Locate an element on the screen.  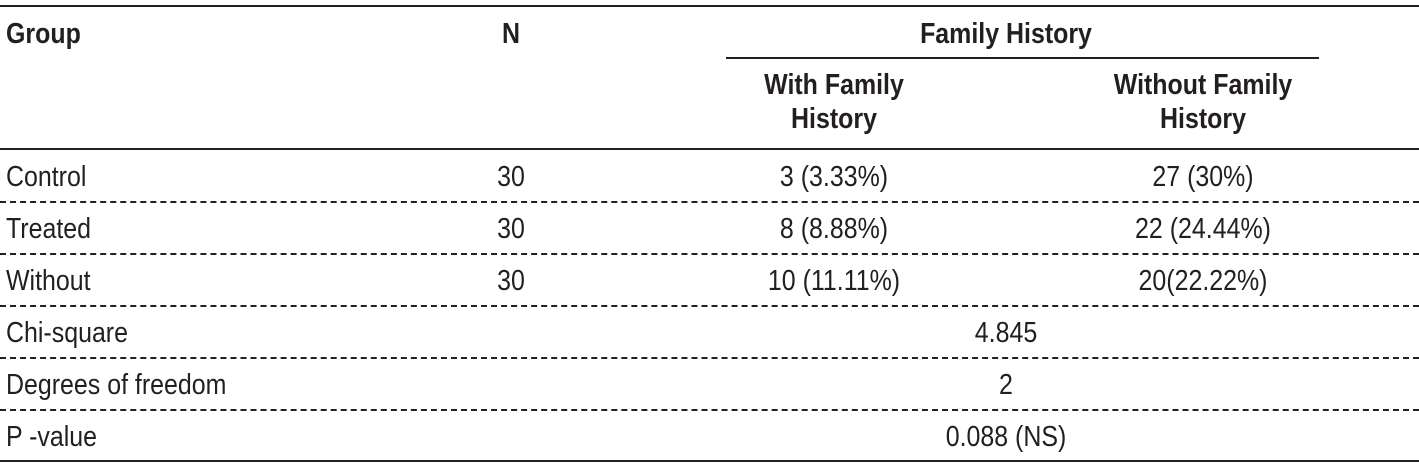
top-rule is located at coordinates (709, 6).